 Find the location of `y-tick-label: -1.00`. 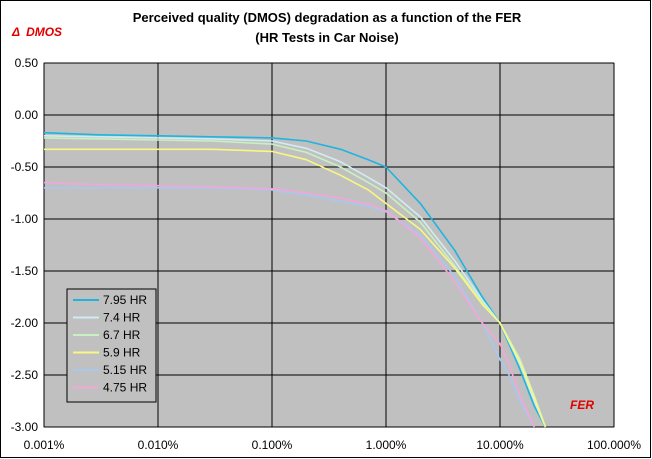

y-tick-label: -1.00 is located at coordinates (25, 219).